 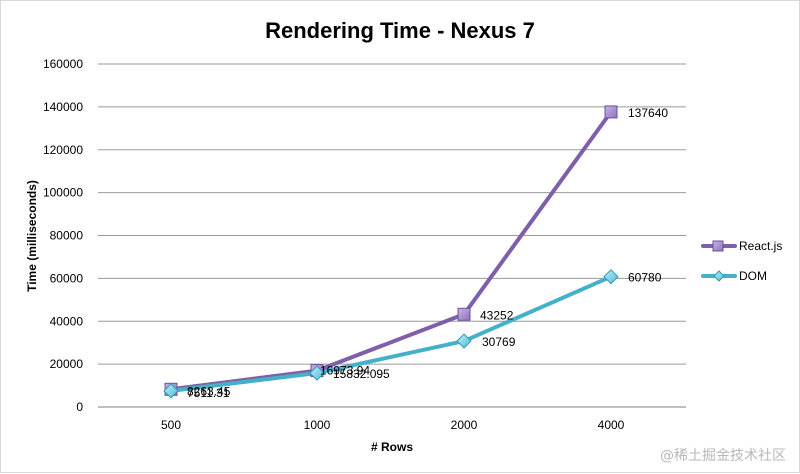 I want to click on x-tick-label: 500, so click(x=171, y=425).